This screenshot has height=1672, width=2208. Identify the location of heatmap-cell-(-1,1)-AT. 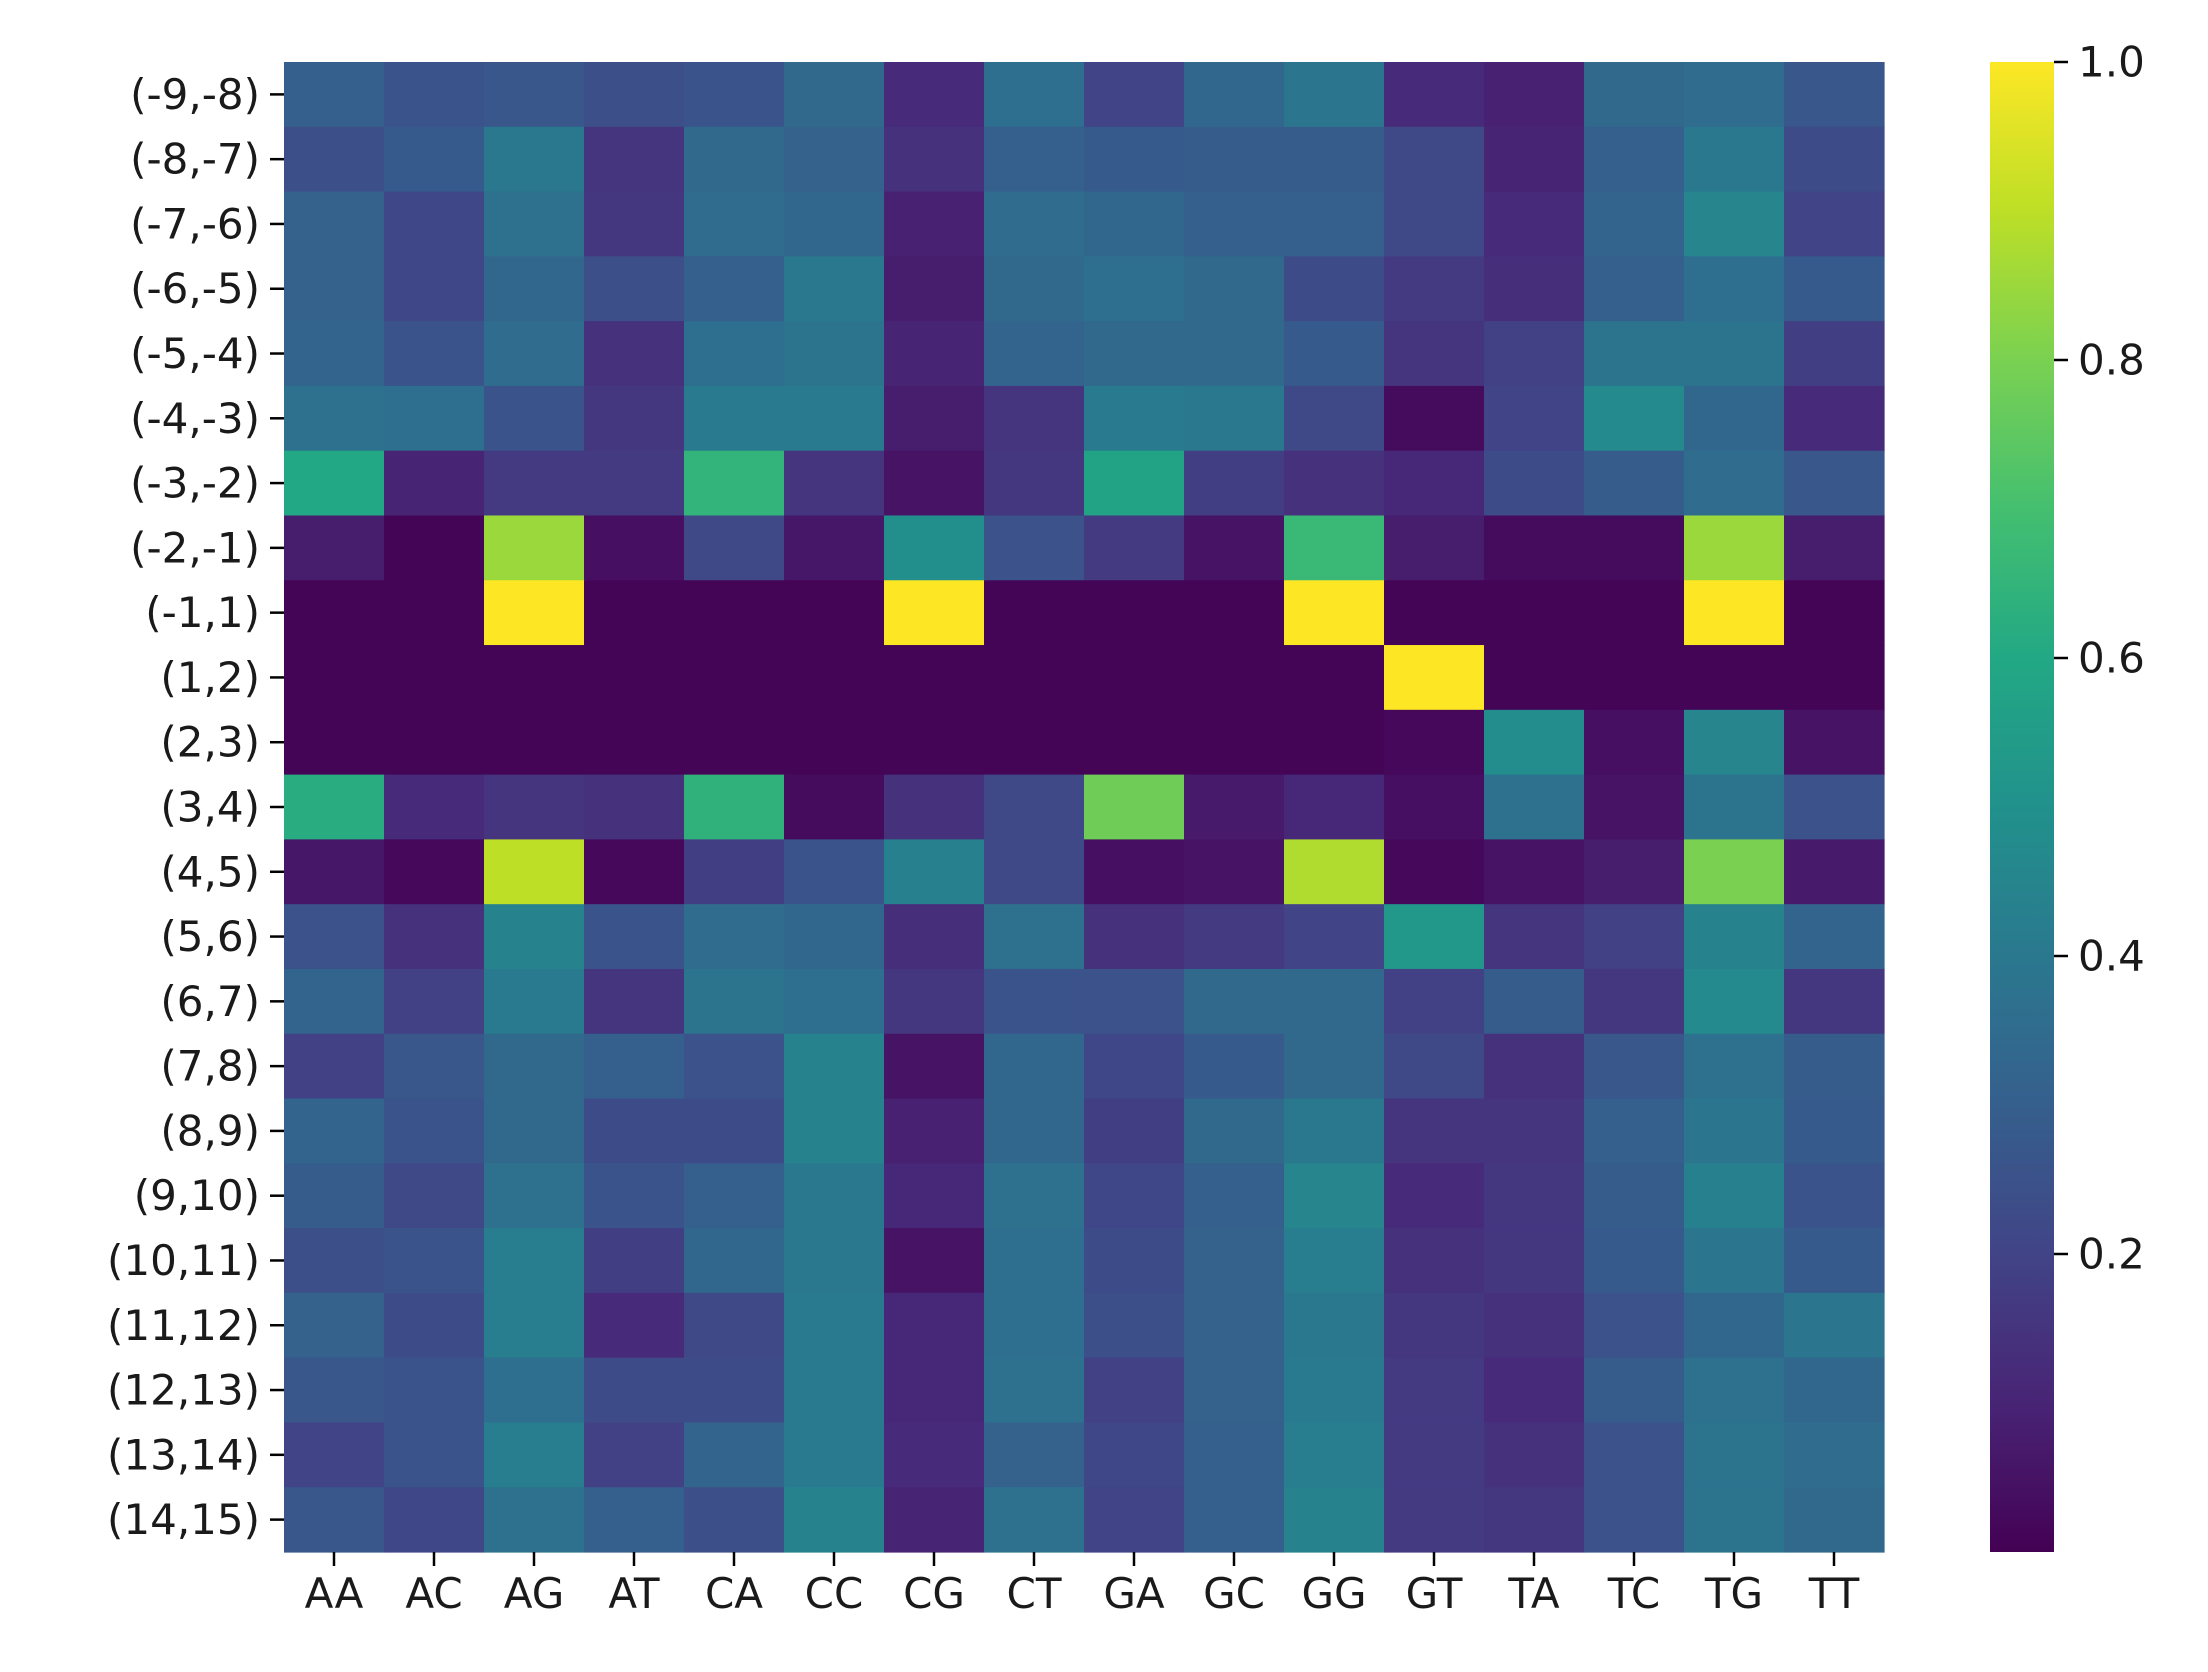
(634, 613).